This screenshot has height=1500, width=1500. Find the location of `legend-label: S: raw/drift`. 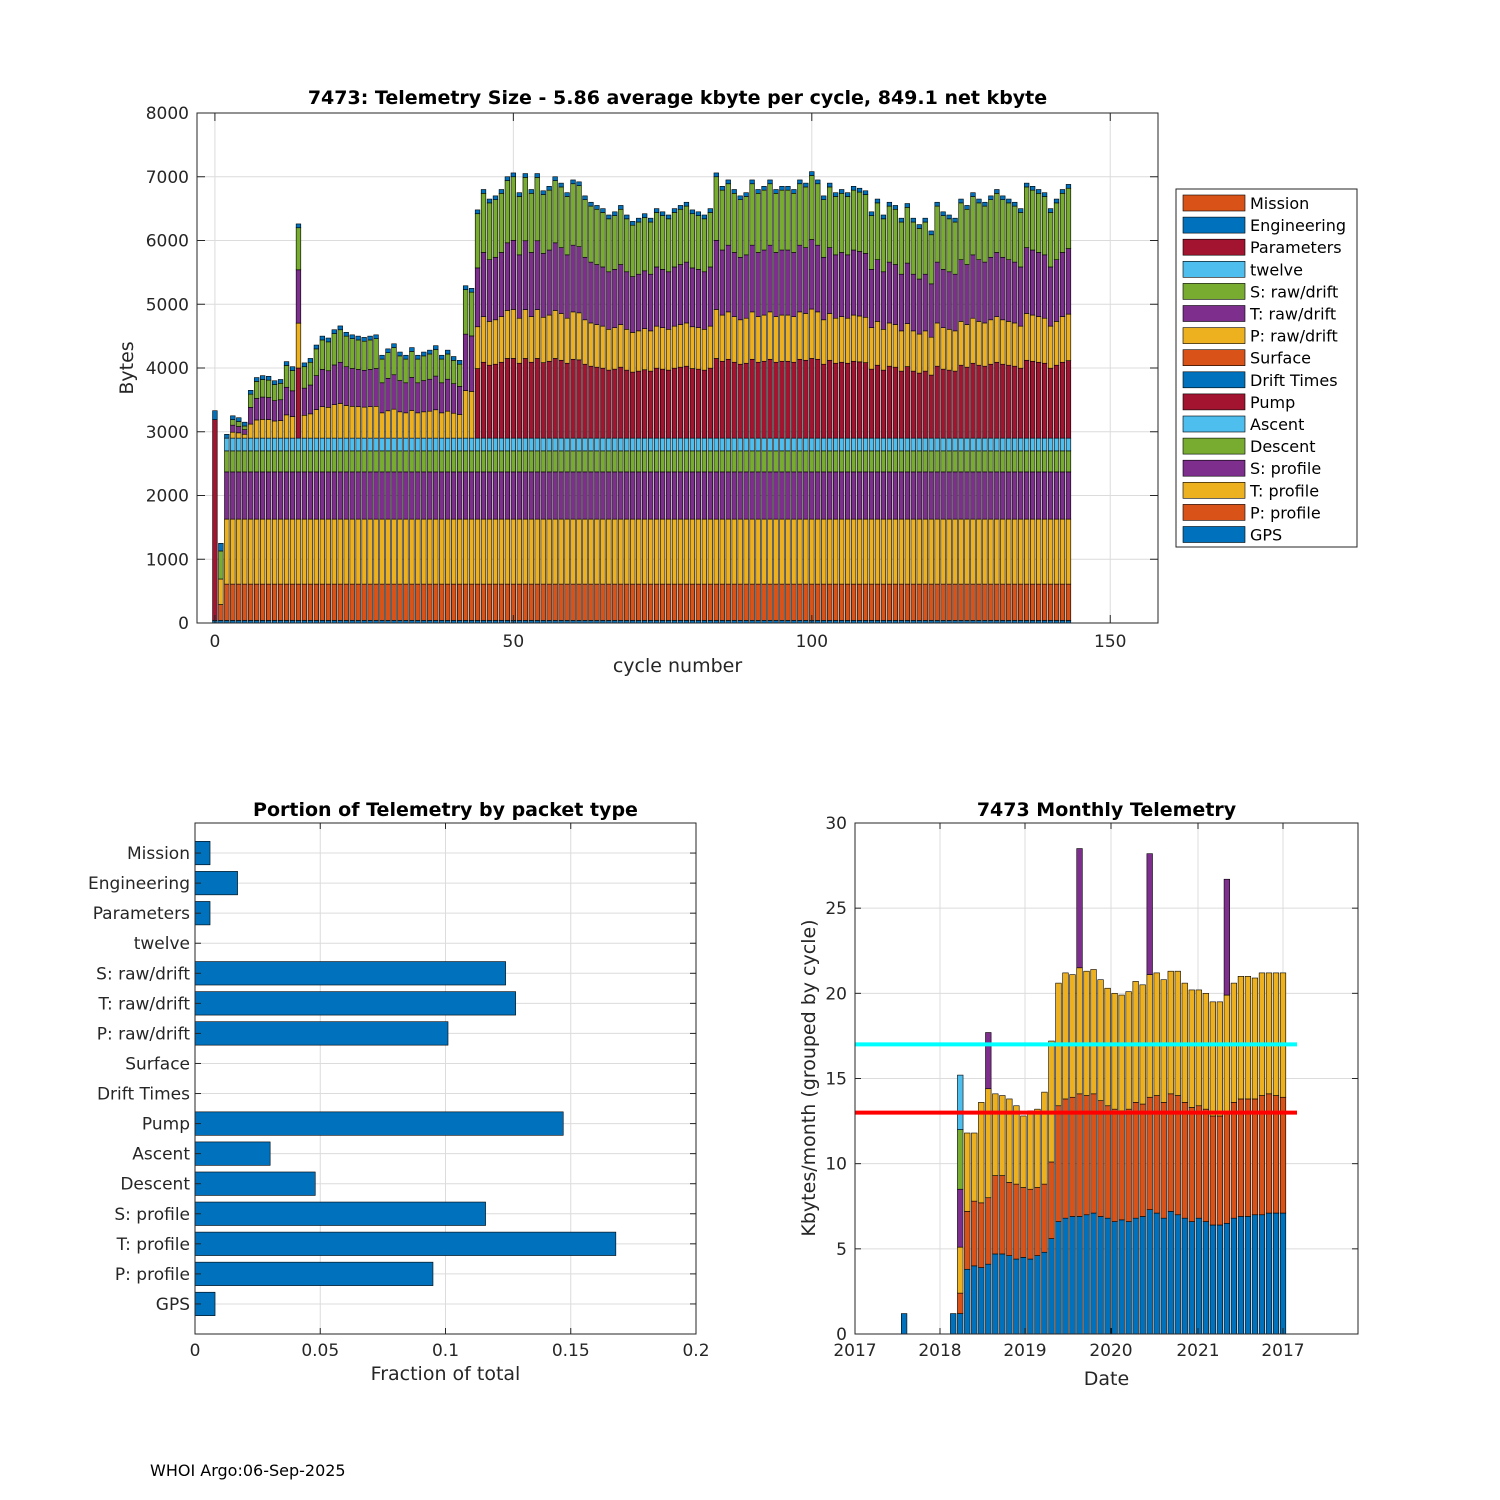

legend-label: S: raw/drift is located at coordinates (1294, 291).